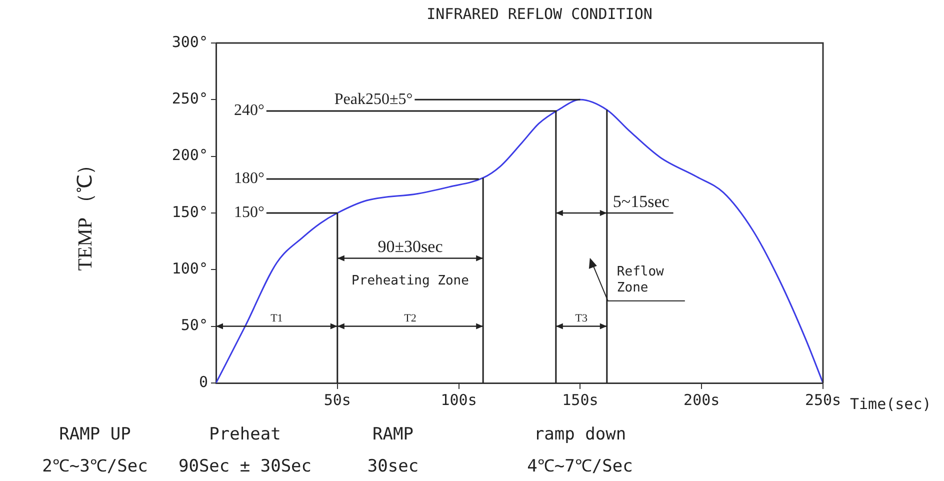  Describe the element at coordinates (373, 99) in the screenshot. I see `ref-line-label: Peak250±5°` at that location.